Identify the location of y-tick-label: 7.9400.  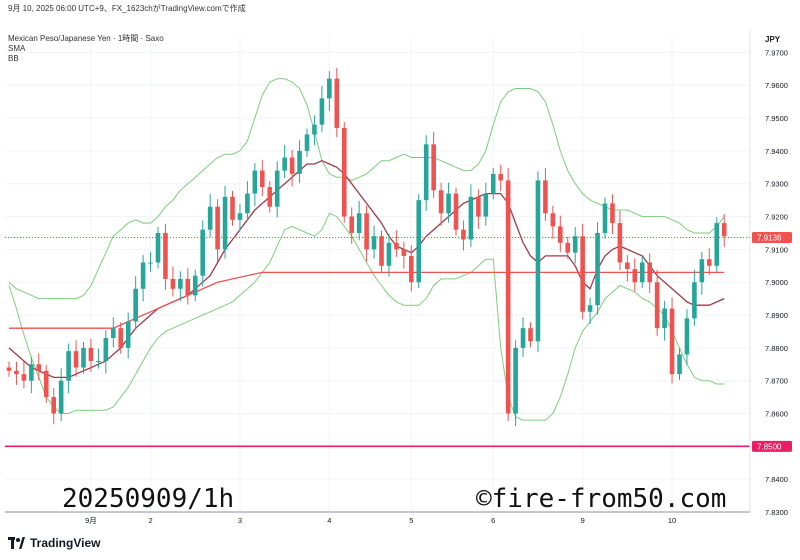
(776, 151).